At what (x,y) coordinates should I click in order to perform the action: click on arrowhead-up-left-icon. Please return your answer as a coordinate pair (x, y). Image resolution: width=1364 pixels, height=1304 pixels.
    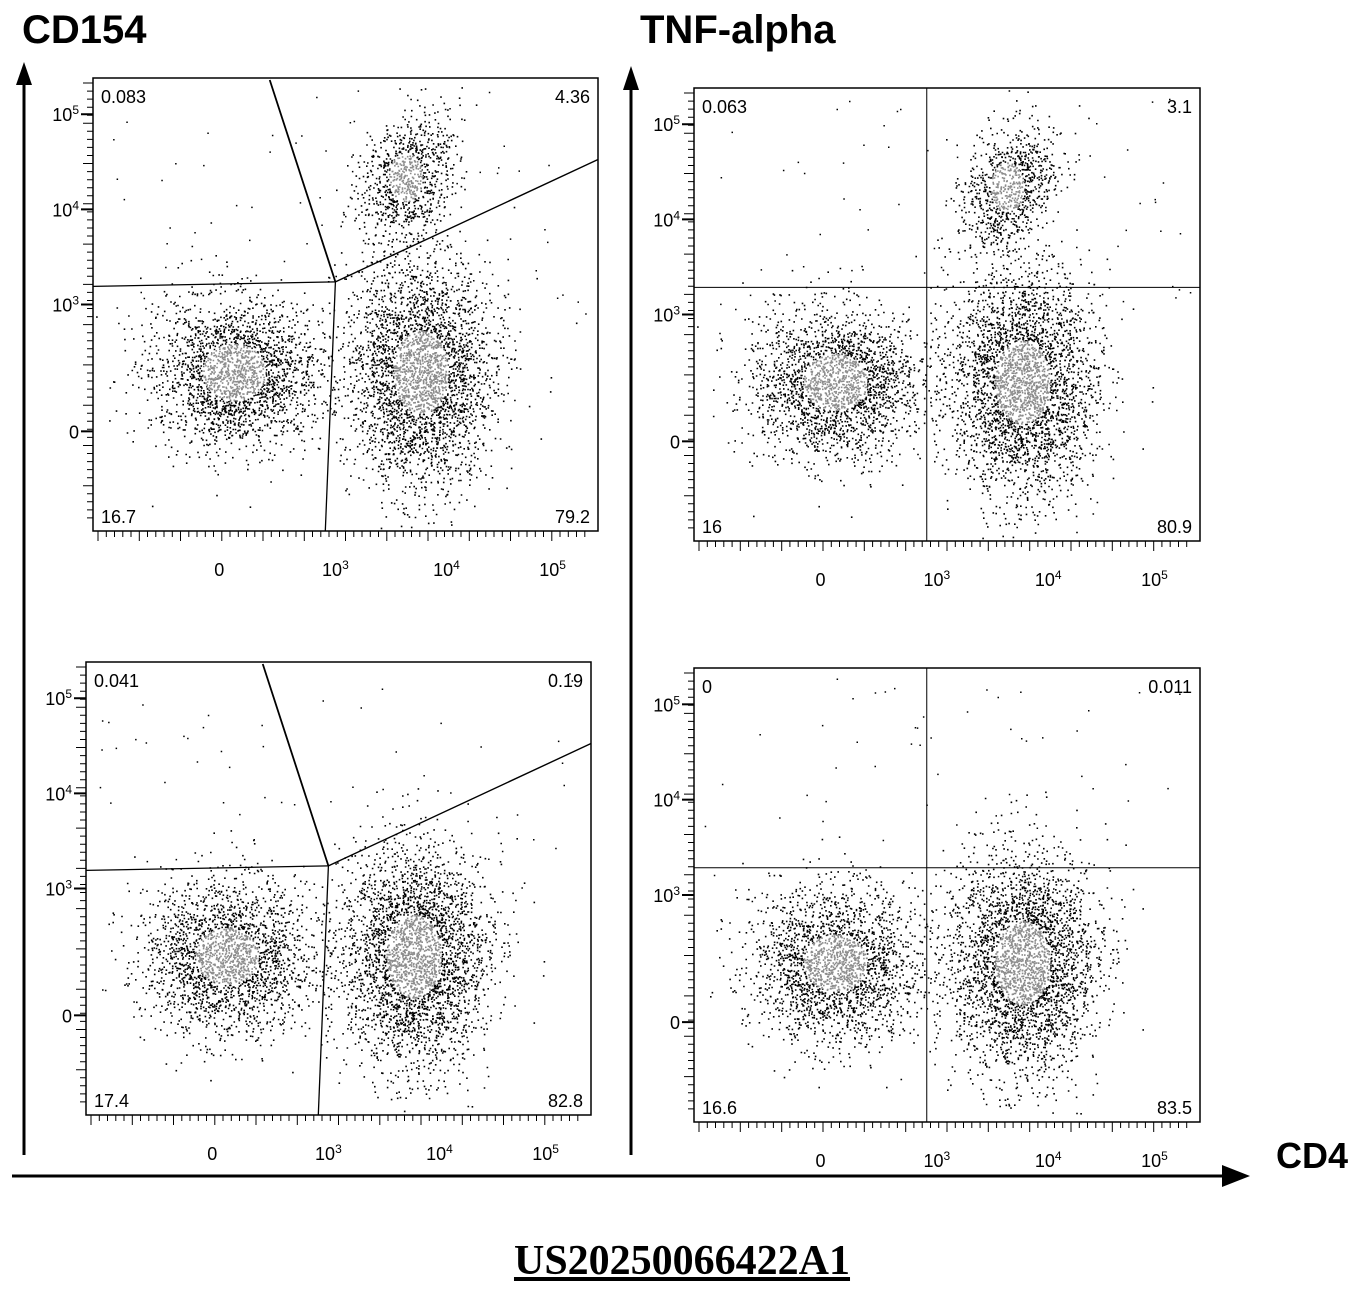
    Looking at the image, I should click on (24, 73).